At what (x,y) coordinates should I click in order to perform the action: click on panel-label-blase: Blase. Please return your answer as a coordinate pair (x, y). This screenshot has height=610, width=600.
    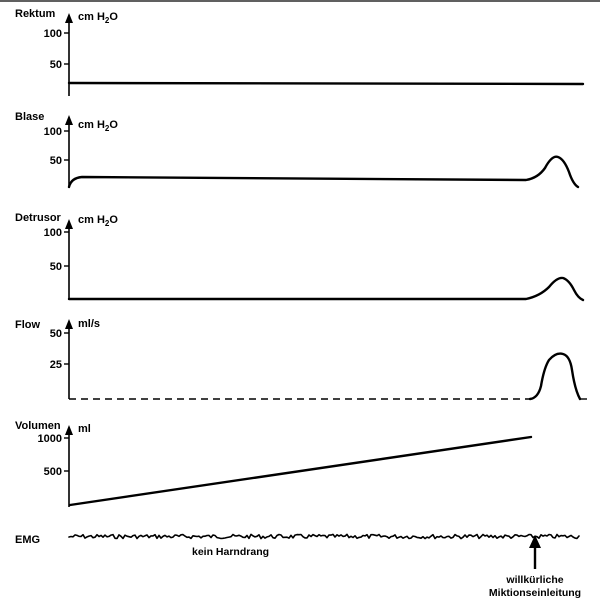
    Looking at the image, I should click on (29, 117).